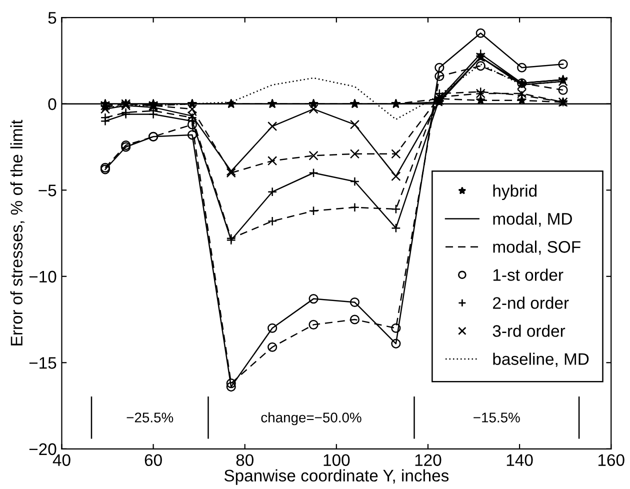 Image resolution: width=630 pixels, height=489 pixels. What do you see at coordinates (52, 104) in the screenshot?
I see `y-tick-label: 0` at bounding box center [52, 104].